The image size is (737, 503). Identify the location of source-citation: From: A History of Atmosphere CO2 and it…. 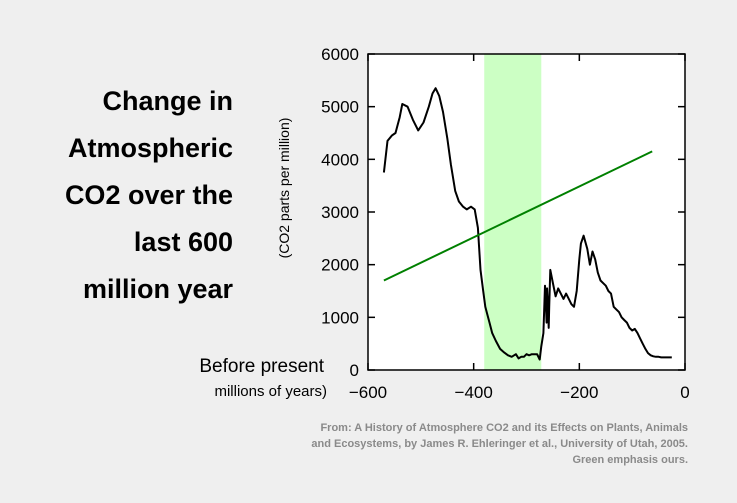
(499, 444).